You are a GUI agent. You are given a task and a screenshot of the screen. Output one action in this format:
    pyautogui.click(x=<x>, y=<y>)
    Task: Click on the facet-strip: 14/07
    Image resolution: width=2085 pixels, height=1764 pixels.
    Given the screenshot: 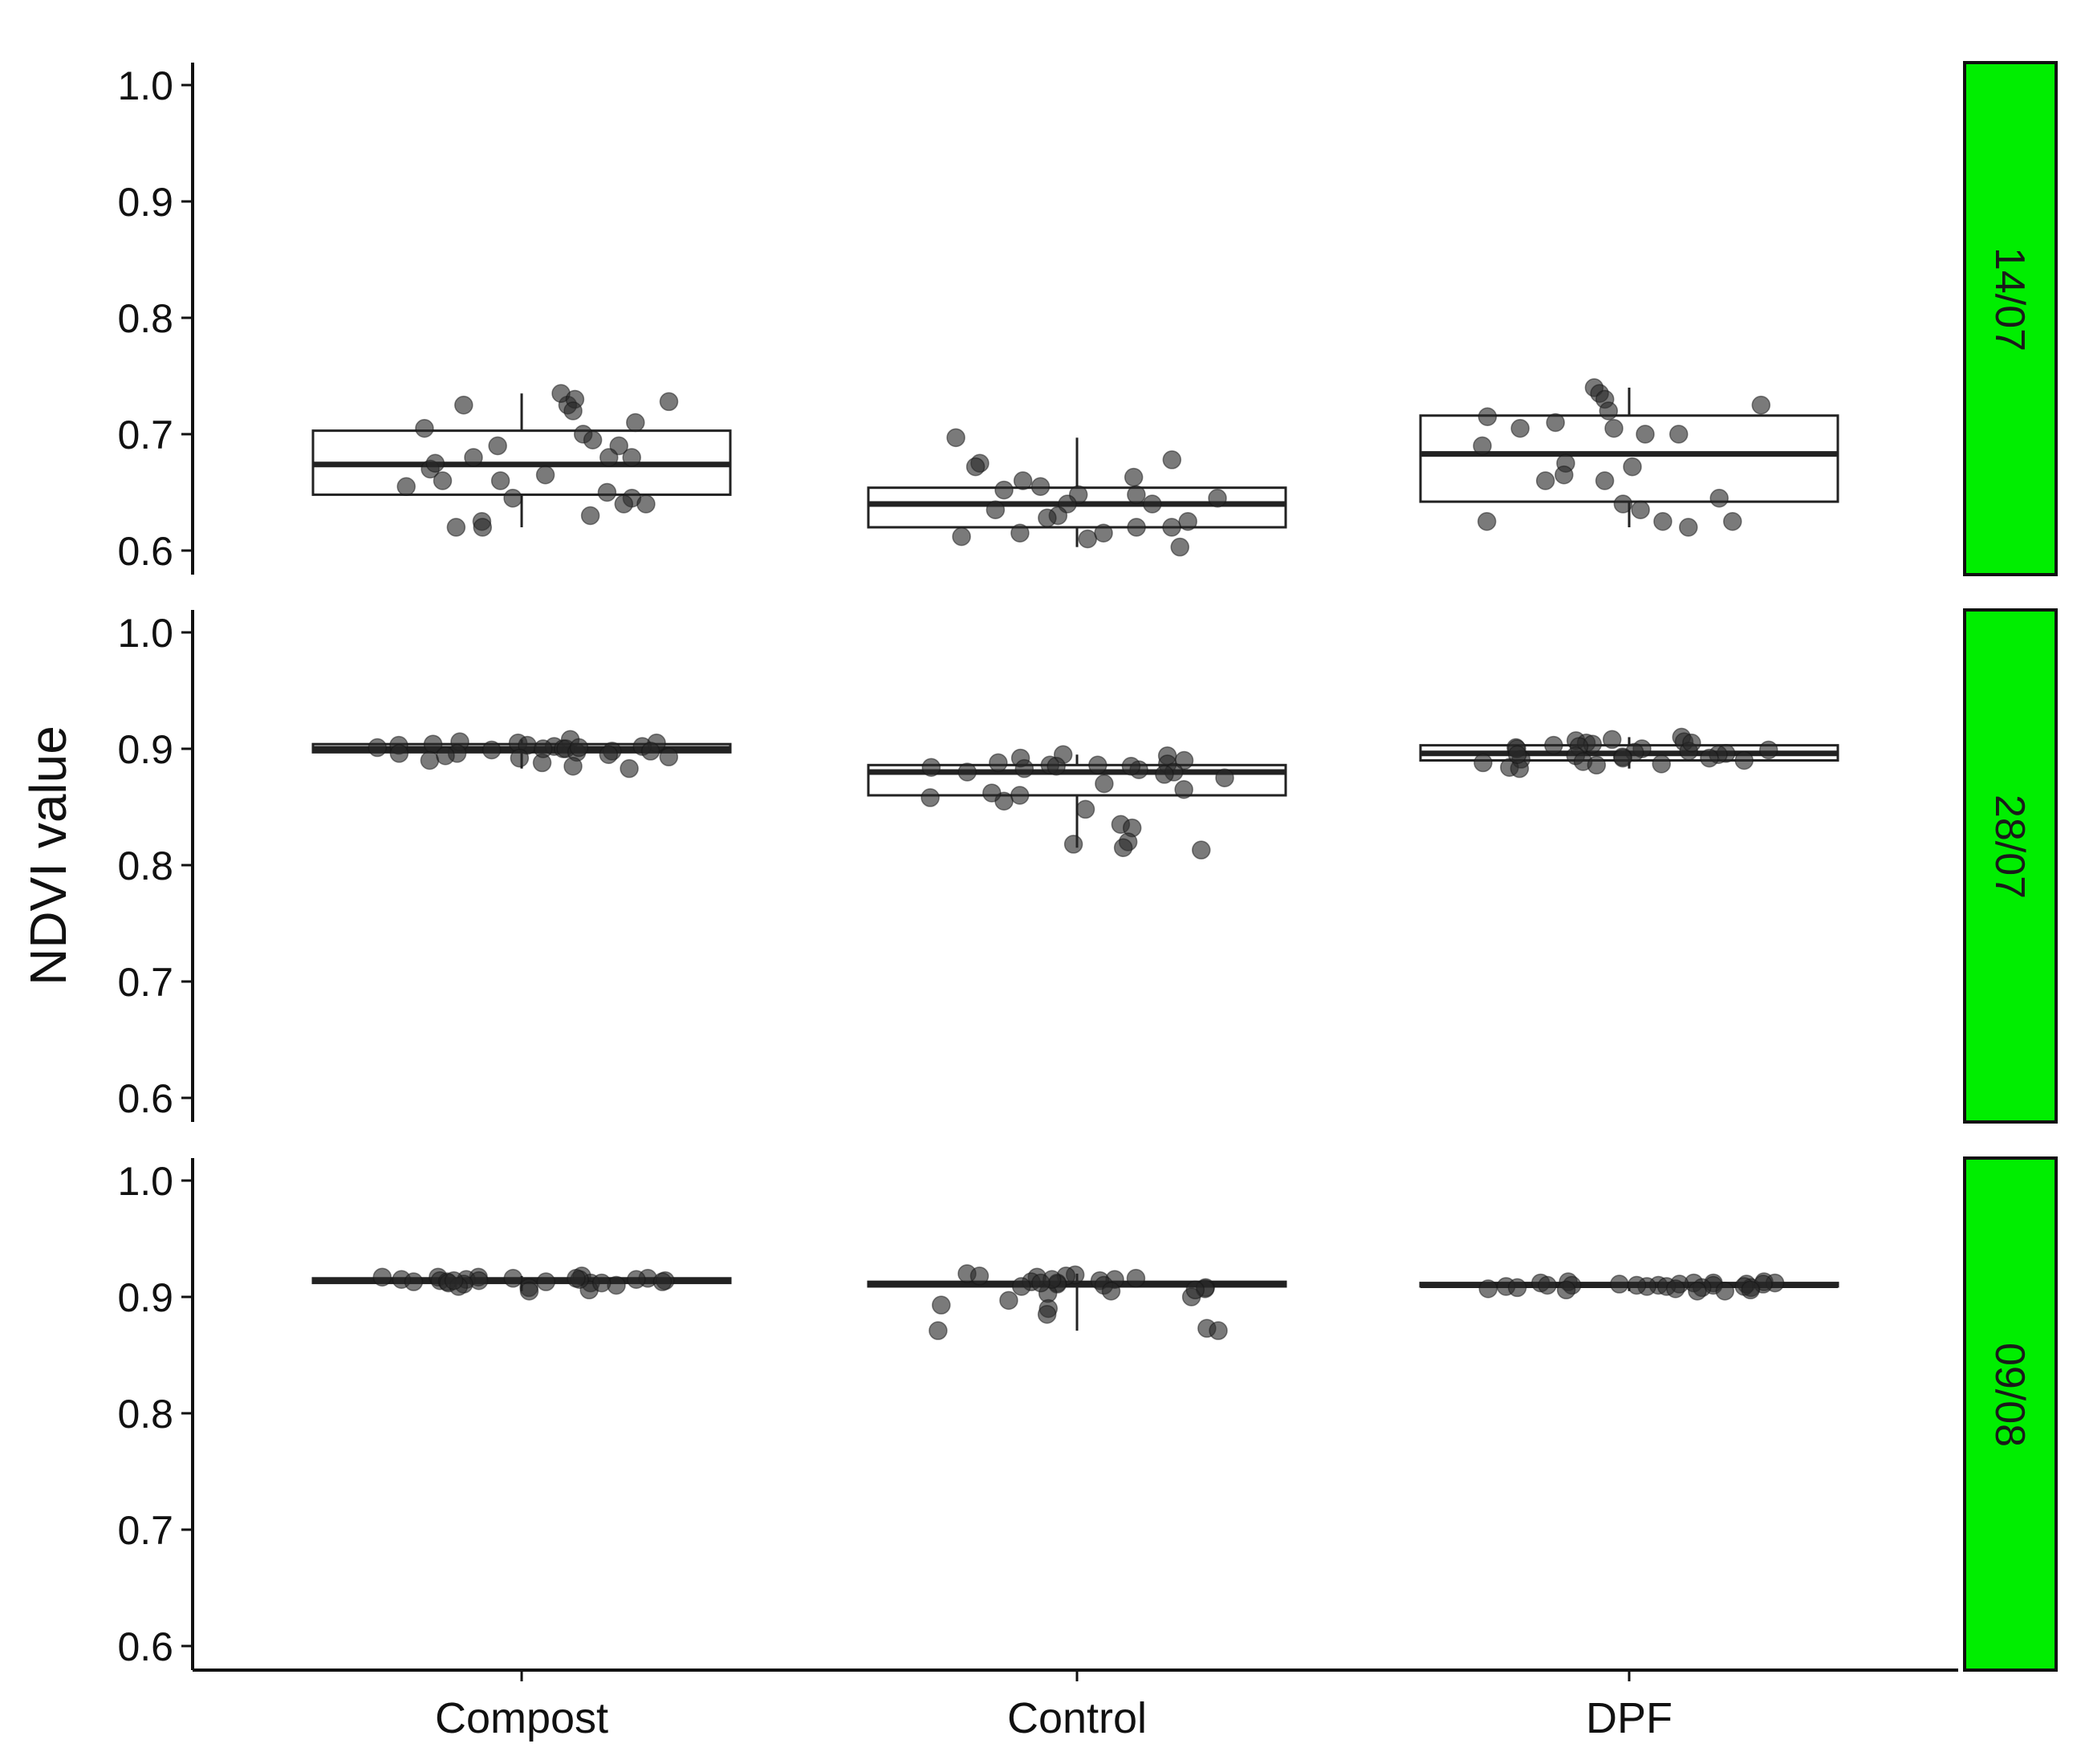 What is the action you would take?
    pyautogui.click(x=2010, y=319)
    